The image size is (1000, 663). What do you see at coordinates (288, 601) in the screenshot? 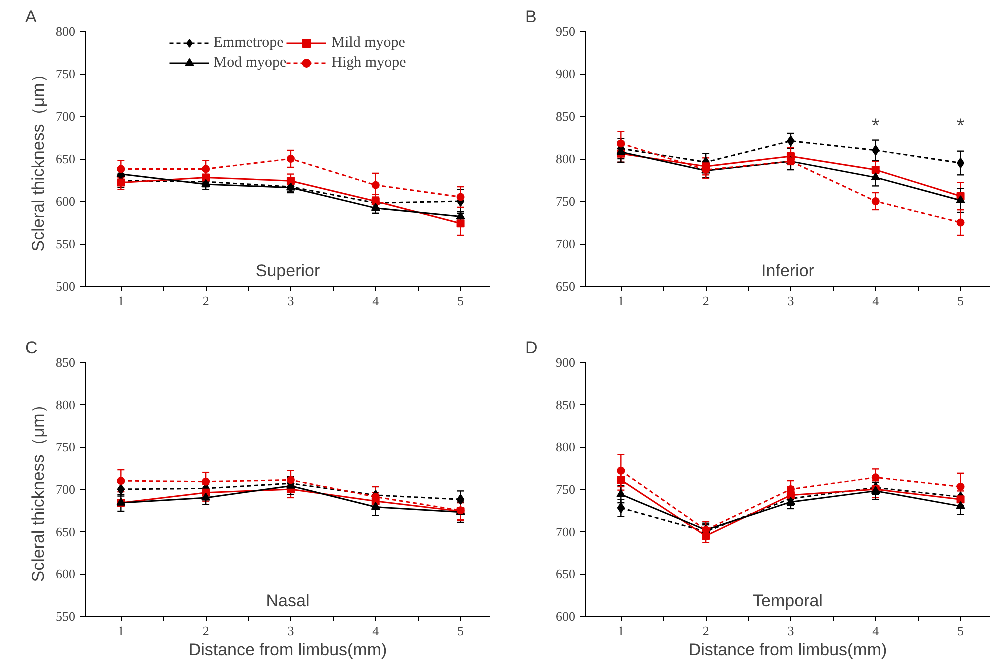
I see `annotation: Nasal` at bounding box center [288, 601].